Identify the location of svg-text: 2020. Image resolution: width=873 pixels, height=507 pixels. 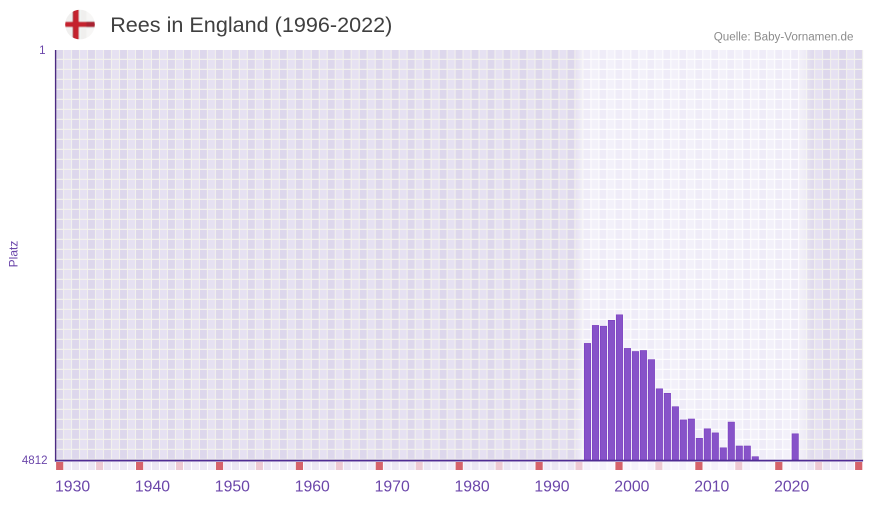
(791, 487).